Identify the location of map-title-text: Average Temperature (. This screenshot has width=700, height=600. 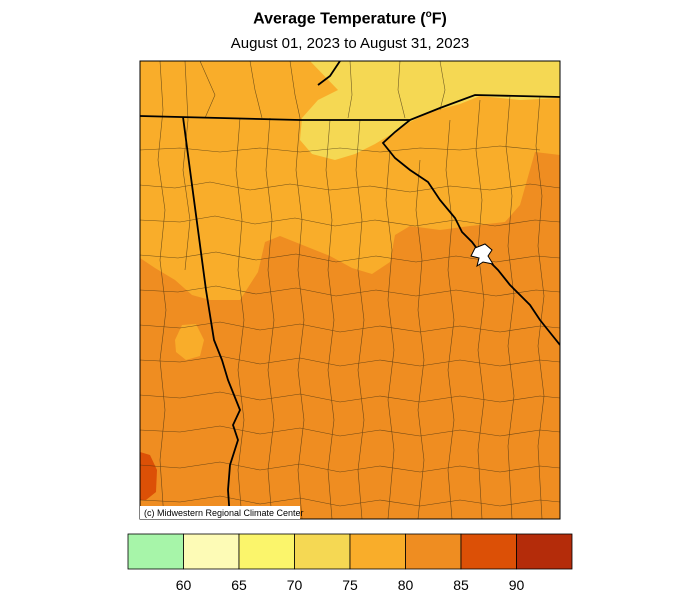
(339, 19).